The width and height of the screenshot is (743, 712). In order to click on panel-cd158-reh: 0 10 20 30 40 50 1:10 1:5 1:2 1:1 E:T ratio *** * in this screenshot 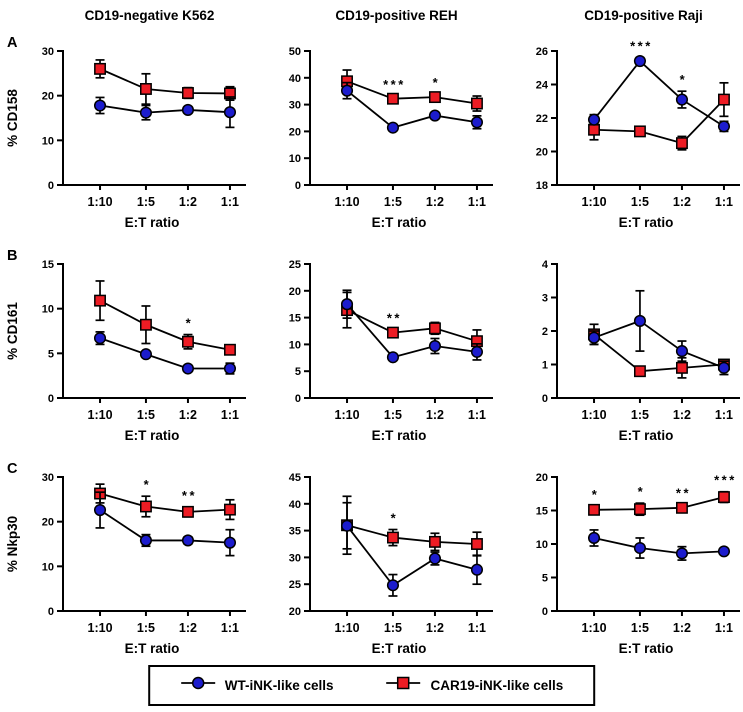, I will do `click(371, 139)`.